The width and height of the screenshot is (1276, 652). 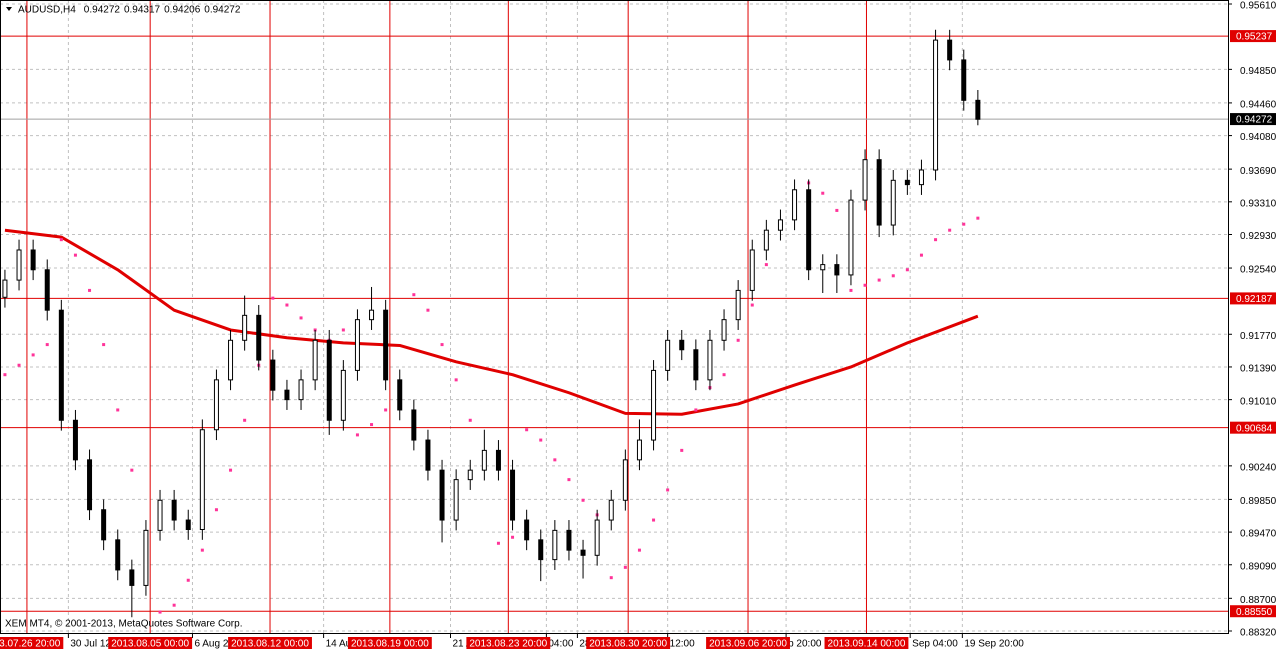 I want to click on y-tick-label: 0.91770, so click(x=1258, y=336).